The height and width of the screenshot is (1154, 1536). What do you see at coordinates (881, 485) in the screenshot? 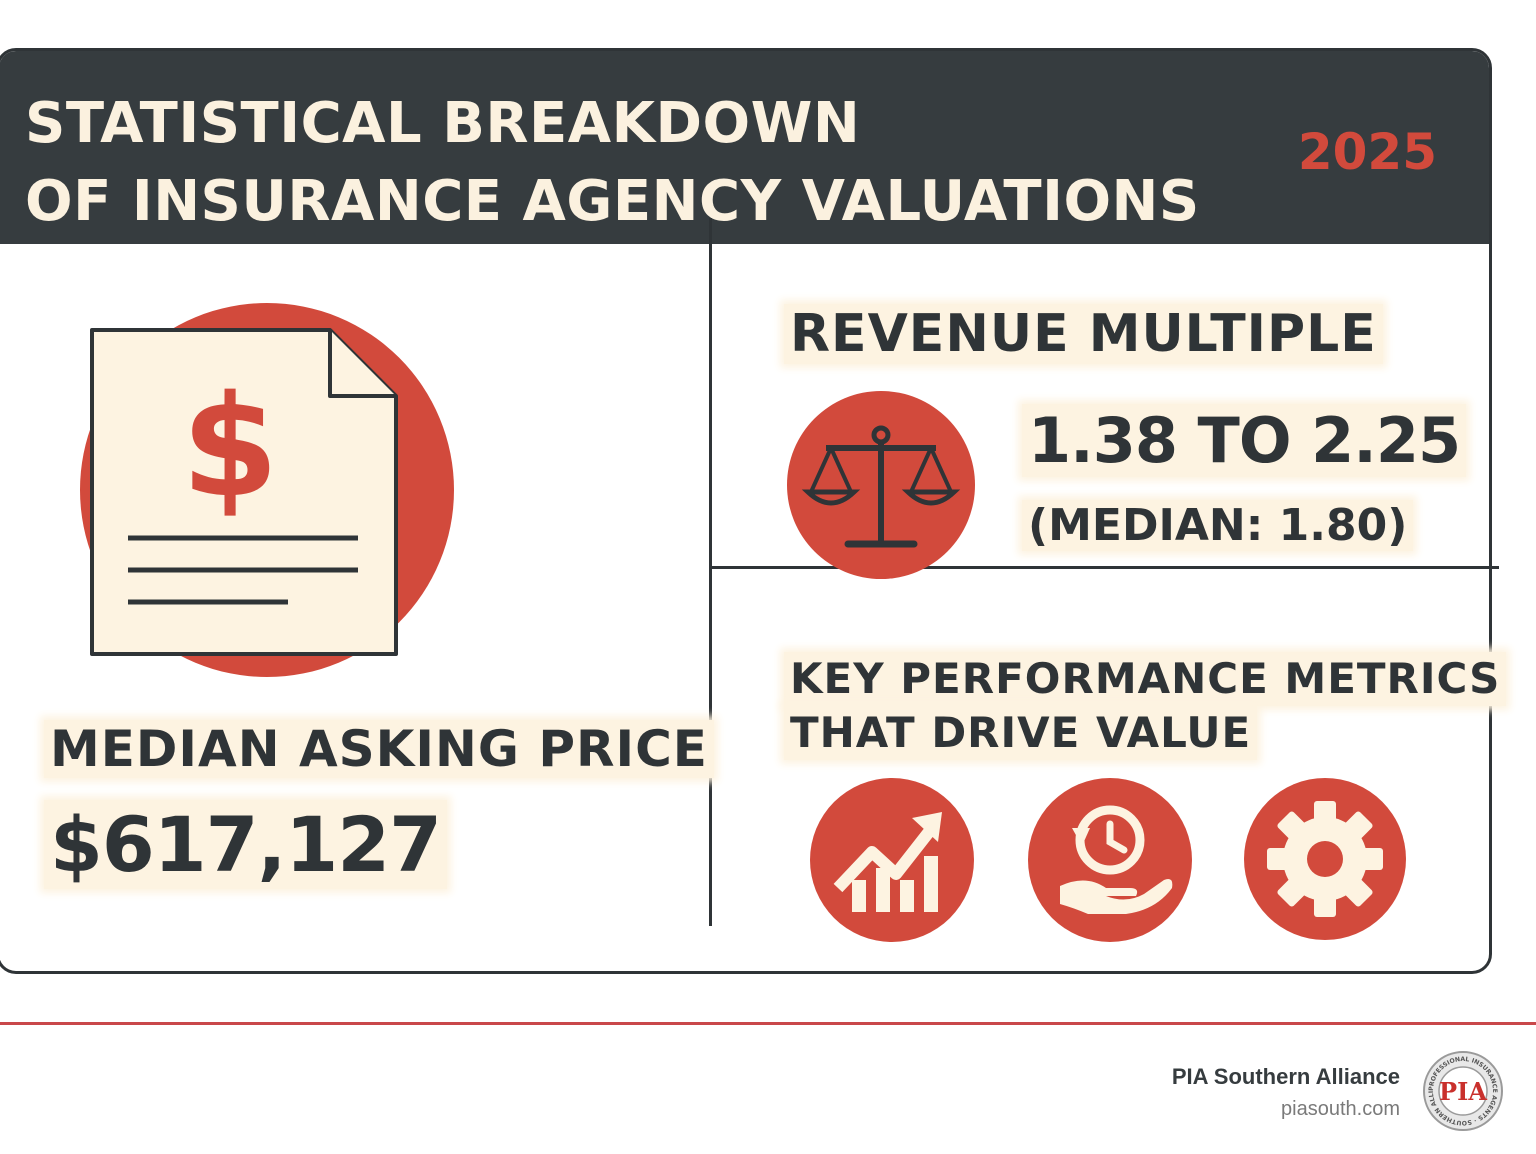
I see `balance-scale-icon` at bounding box center [881, 485].